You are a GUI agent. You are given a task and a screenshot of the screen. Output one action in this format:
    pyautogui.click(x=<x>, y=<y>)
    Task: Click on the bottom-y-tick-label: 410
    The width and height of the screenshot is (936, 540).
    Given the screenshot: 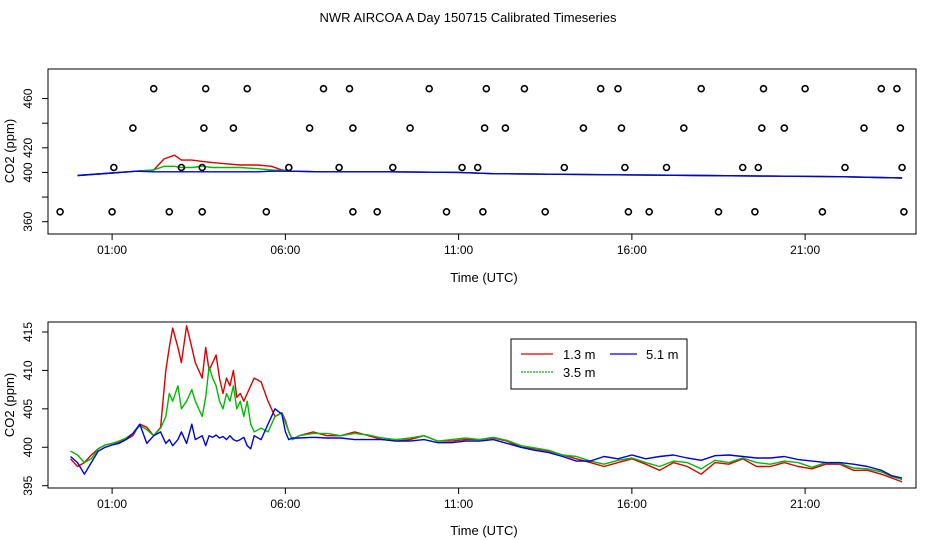 What is the action you would take?
    pyautogui.click(x=28, y=370)
    